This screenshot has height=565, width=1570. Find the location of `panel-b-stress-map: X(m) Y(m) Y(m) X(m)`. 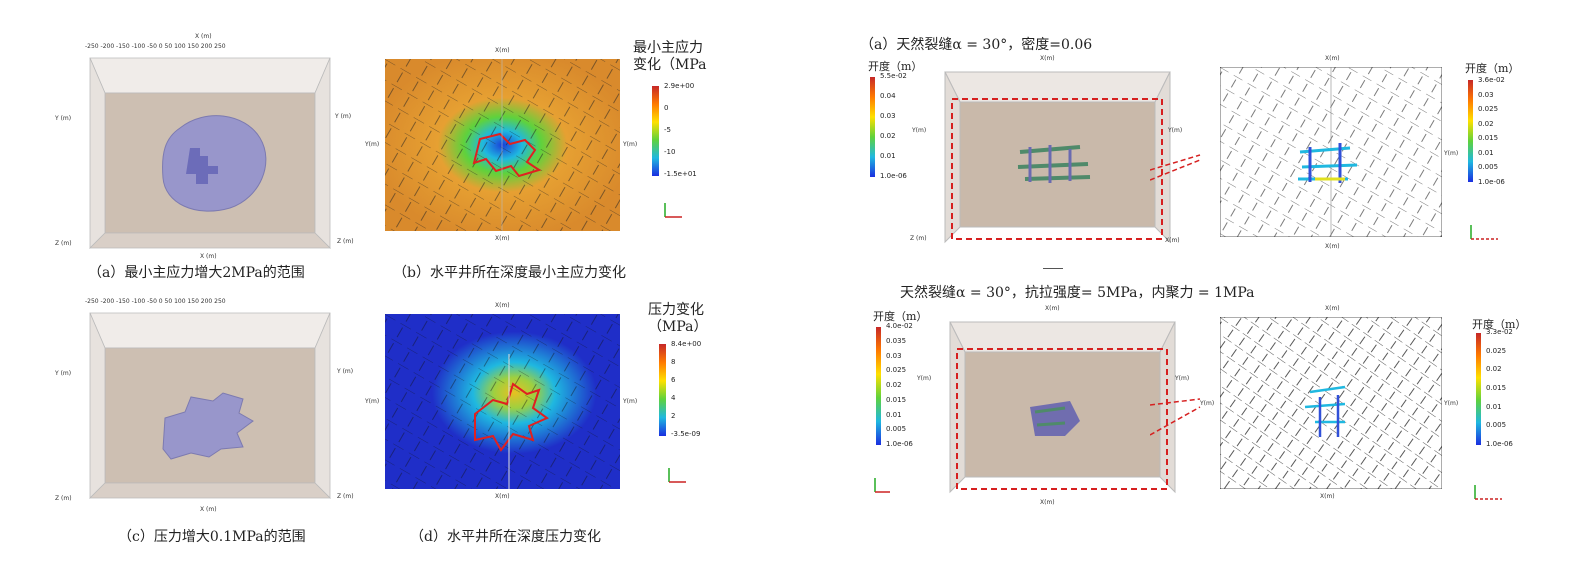

panel-b-stress-map: X(m) Y(m) Y(m) X(m) is located at coordinates (501, 145).